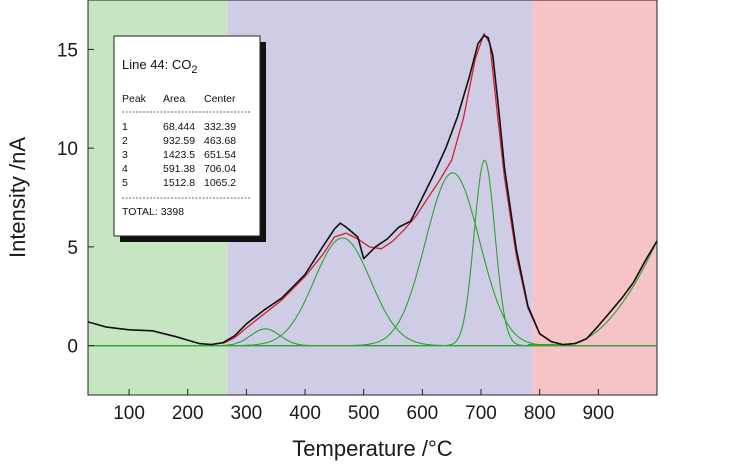 The height and width of the screenshot is (465, 741). Describe the element at coordinates (179, 183) in the screenshot. I see `legend-row-5-col-2: 1512.8` at that location.